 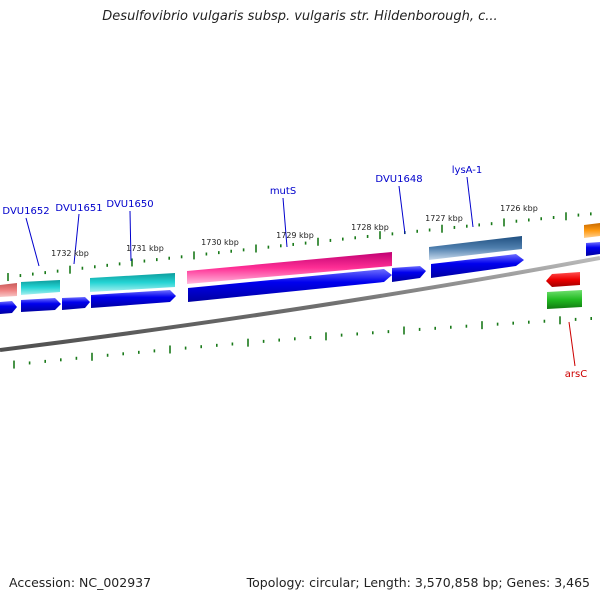 What do you see at coordinates (576, 374) in the screenshot?
I see `gene-label-arsc: arsC` at bounding box center [576, 374].